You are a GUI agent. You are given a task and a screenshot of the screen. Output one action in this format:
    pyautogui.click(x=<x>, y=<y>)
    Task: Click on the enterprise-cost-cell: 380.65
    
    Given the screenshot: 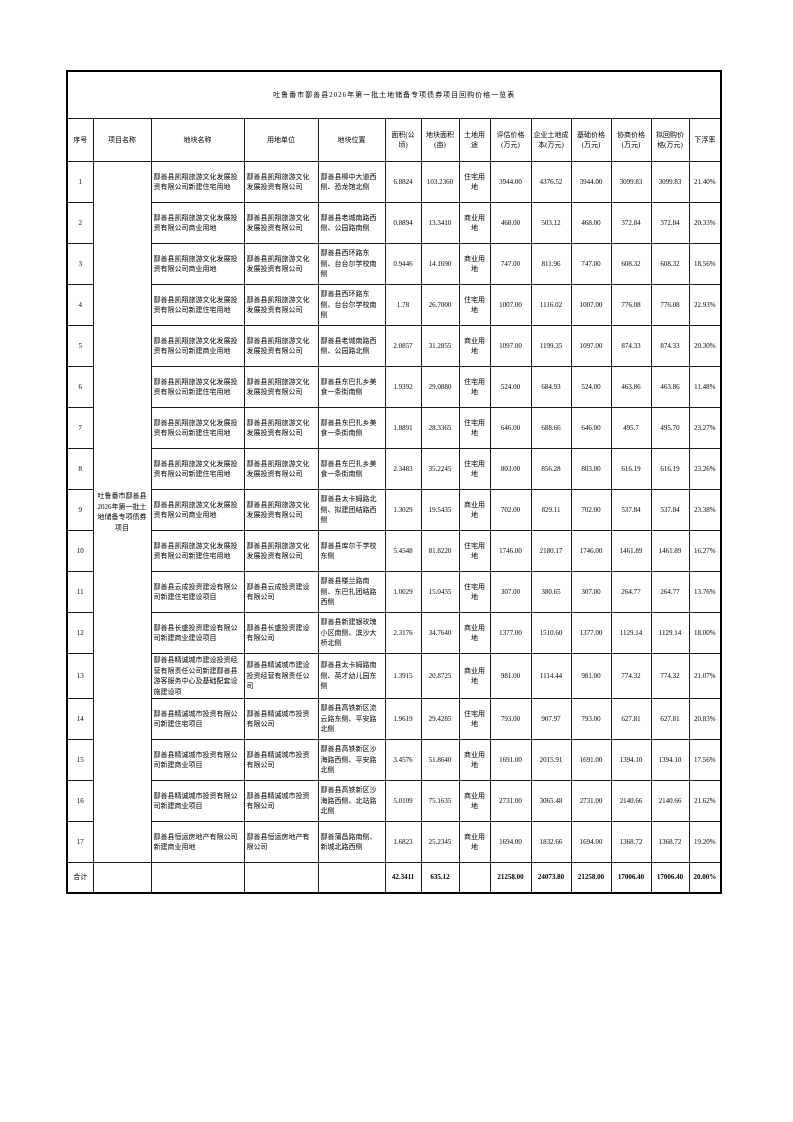 What is the action you would take?
    pyautogui.click(x=551, y=592)
    